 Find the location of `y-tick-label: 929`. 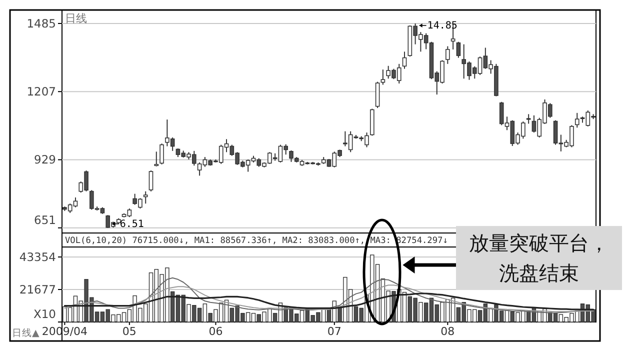

y-tick-label: 929 is located at coordinates (45, 159).